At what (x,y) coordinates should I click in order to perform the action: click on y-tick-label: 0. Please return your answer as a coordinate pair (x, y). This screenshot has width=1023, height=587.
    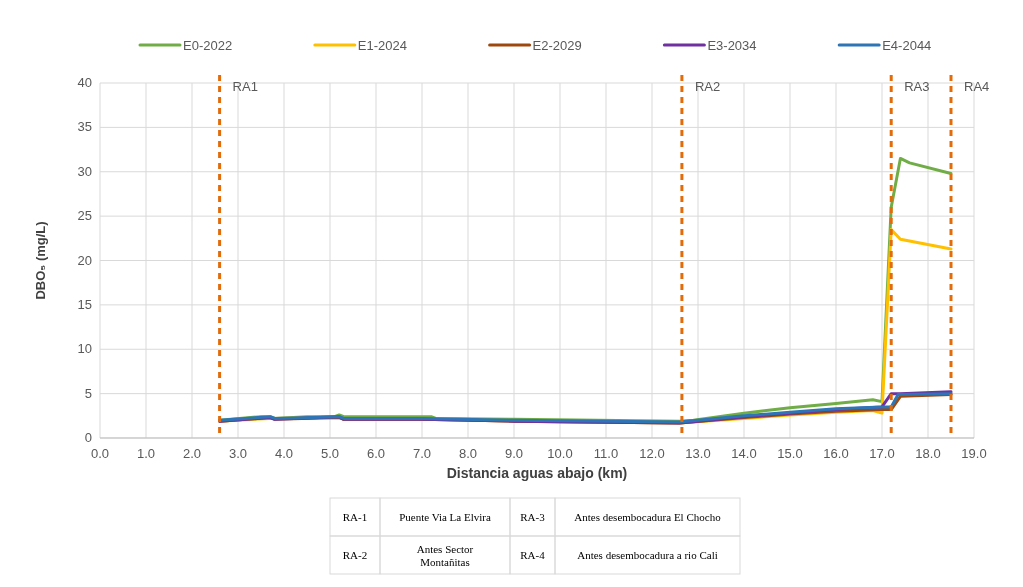
    Looking at the image, I should click on (88, 437).